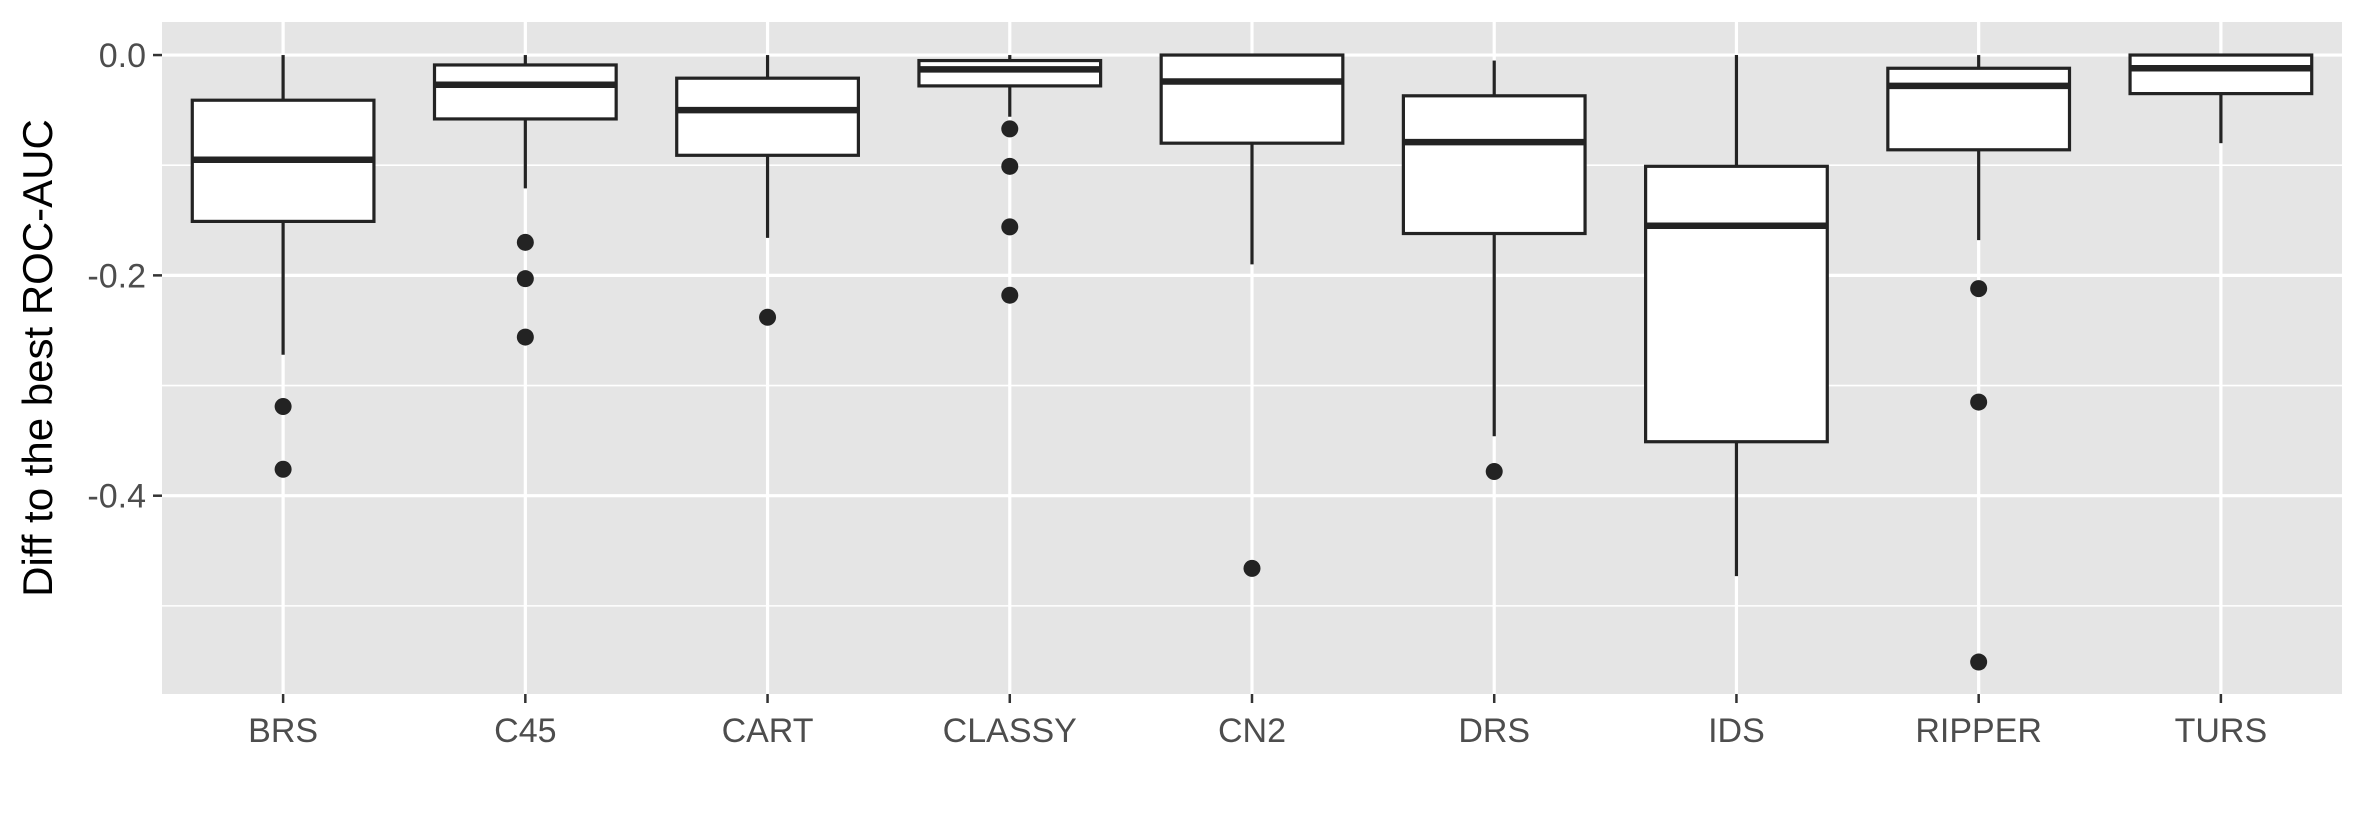  What do you see at coordinates (1494, 270) in the screenshot?
I see `box-group-drs` at bounding box center [1494, 270].